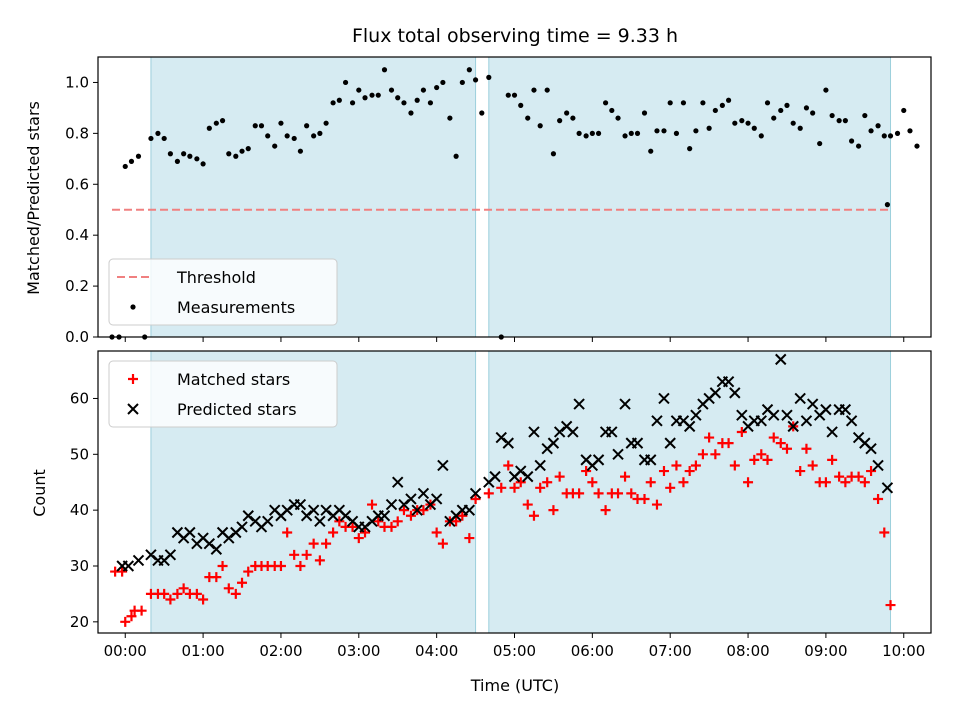 This screenshot has height=720, width=960. What do you see at coordinates (77, 184) in the screenshot?
I see `y-tick-label: 0.6` at bounding box center [77, 184].